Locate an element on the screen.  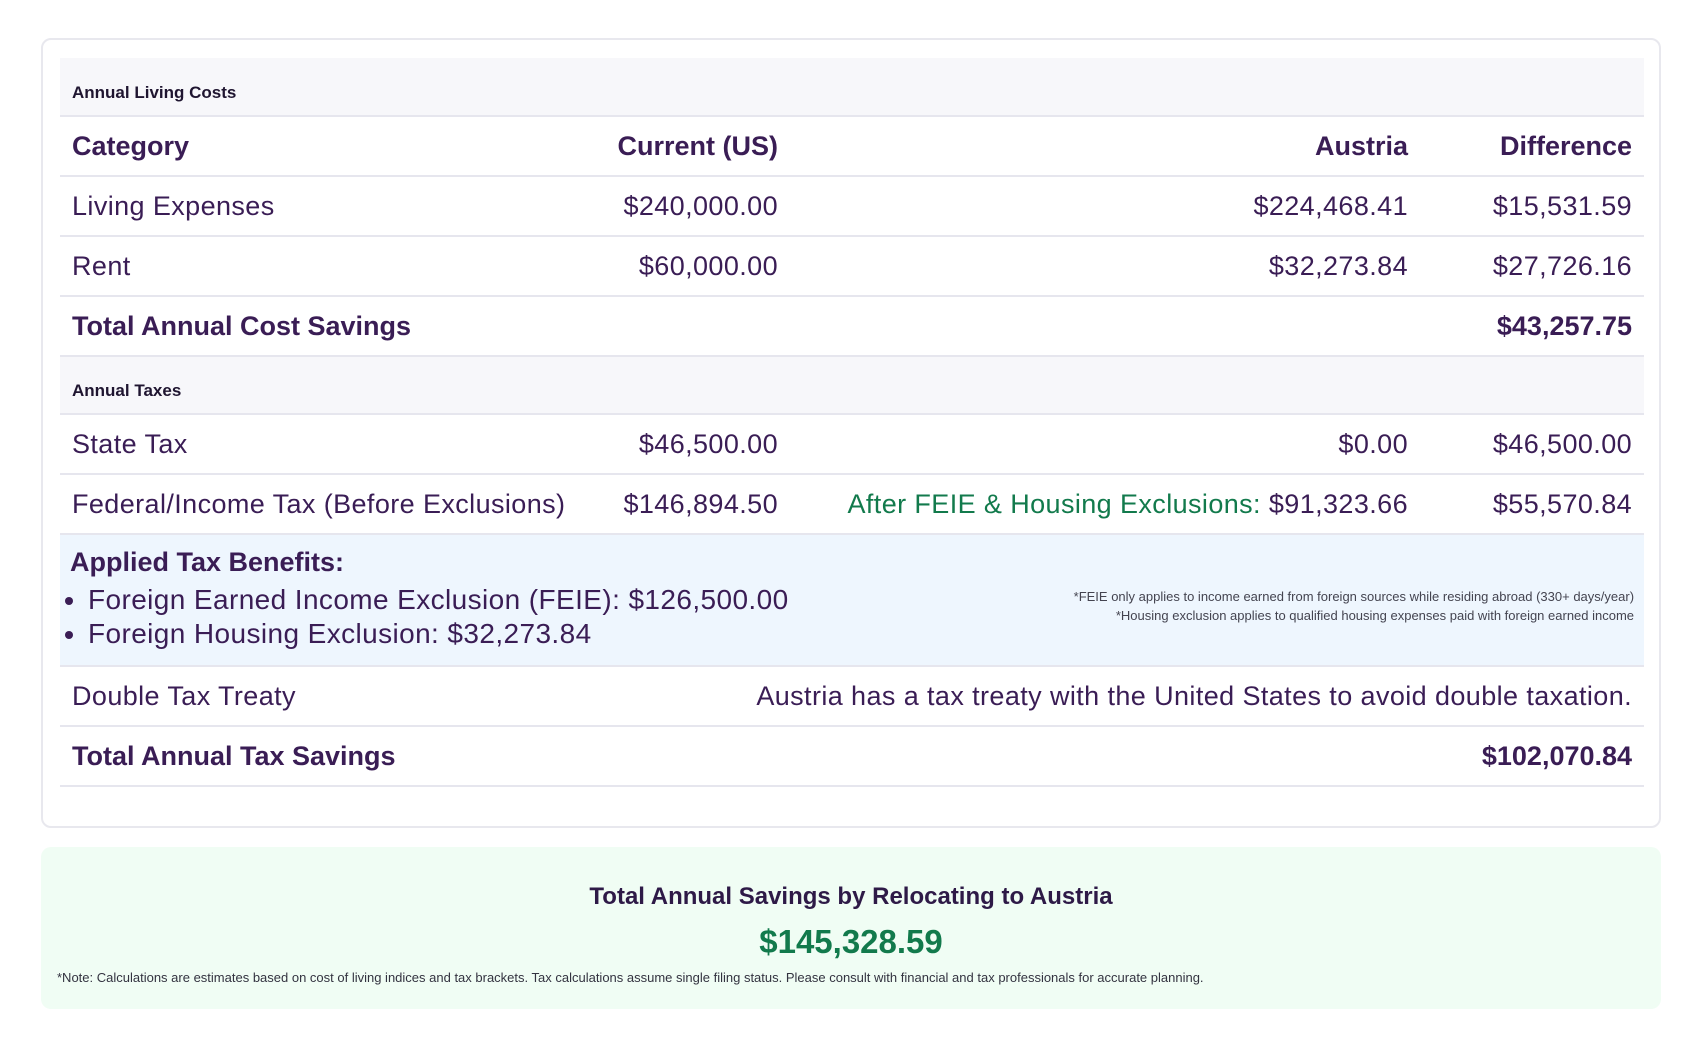
row-current: $46,500.00 is located at coordinates (690, 444).